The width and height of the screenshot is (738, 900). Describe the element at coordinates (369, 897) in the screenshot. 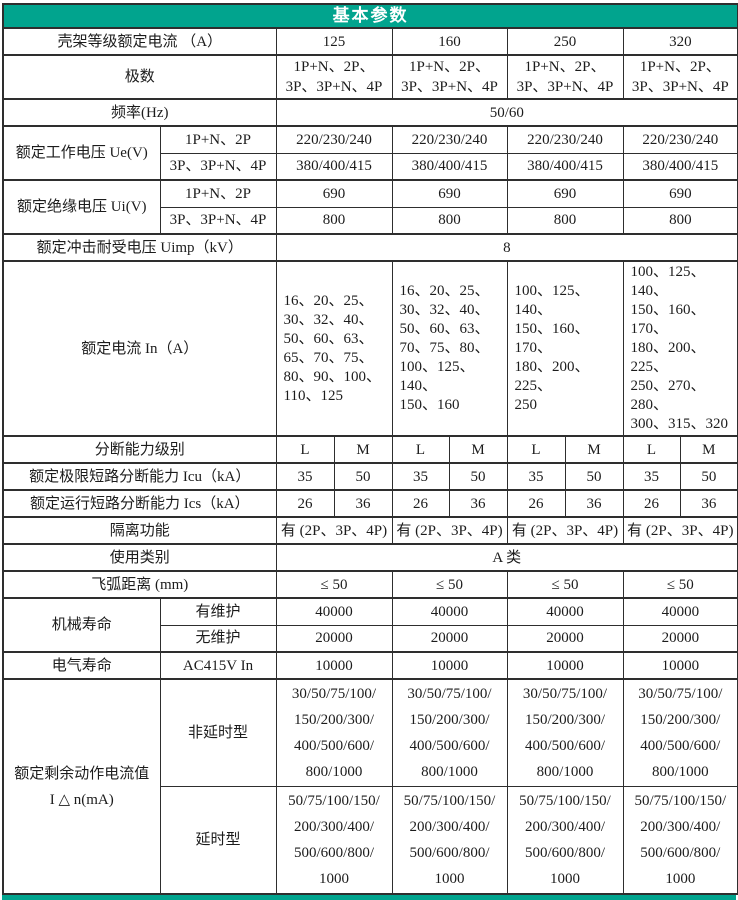

I see `table-bottom-accent-bar` at that location.